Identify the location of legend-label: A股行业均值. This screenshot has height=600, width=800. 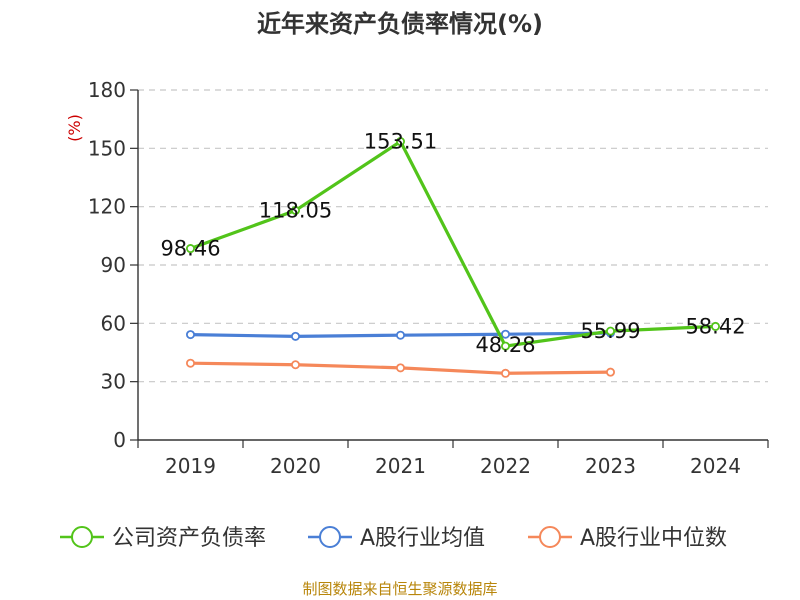
(422, 538).